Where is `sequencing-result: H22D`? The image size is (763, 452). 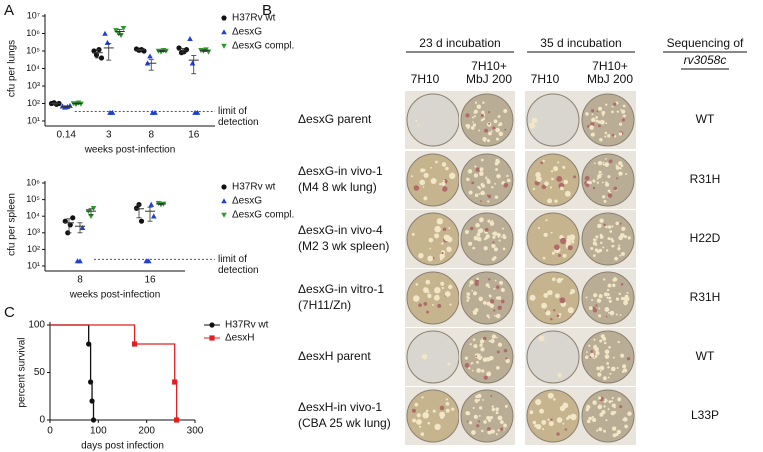
sequencing-result: H22D is located at coordinates (705, 238).